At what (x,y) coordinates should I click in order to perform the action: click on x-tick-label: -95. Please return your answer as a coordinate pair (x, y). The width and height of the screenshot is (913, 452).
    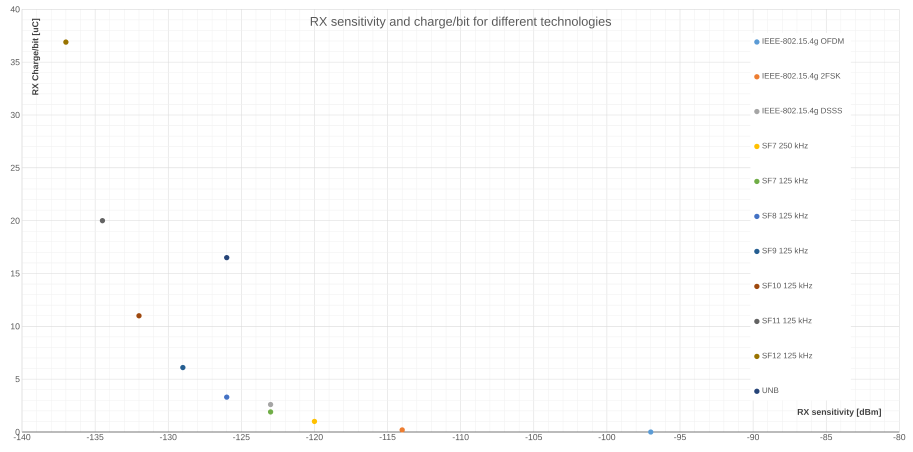
    Looking at the image, I should click on (680, 437).